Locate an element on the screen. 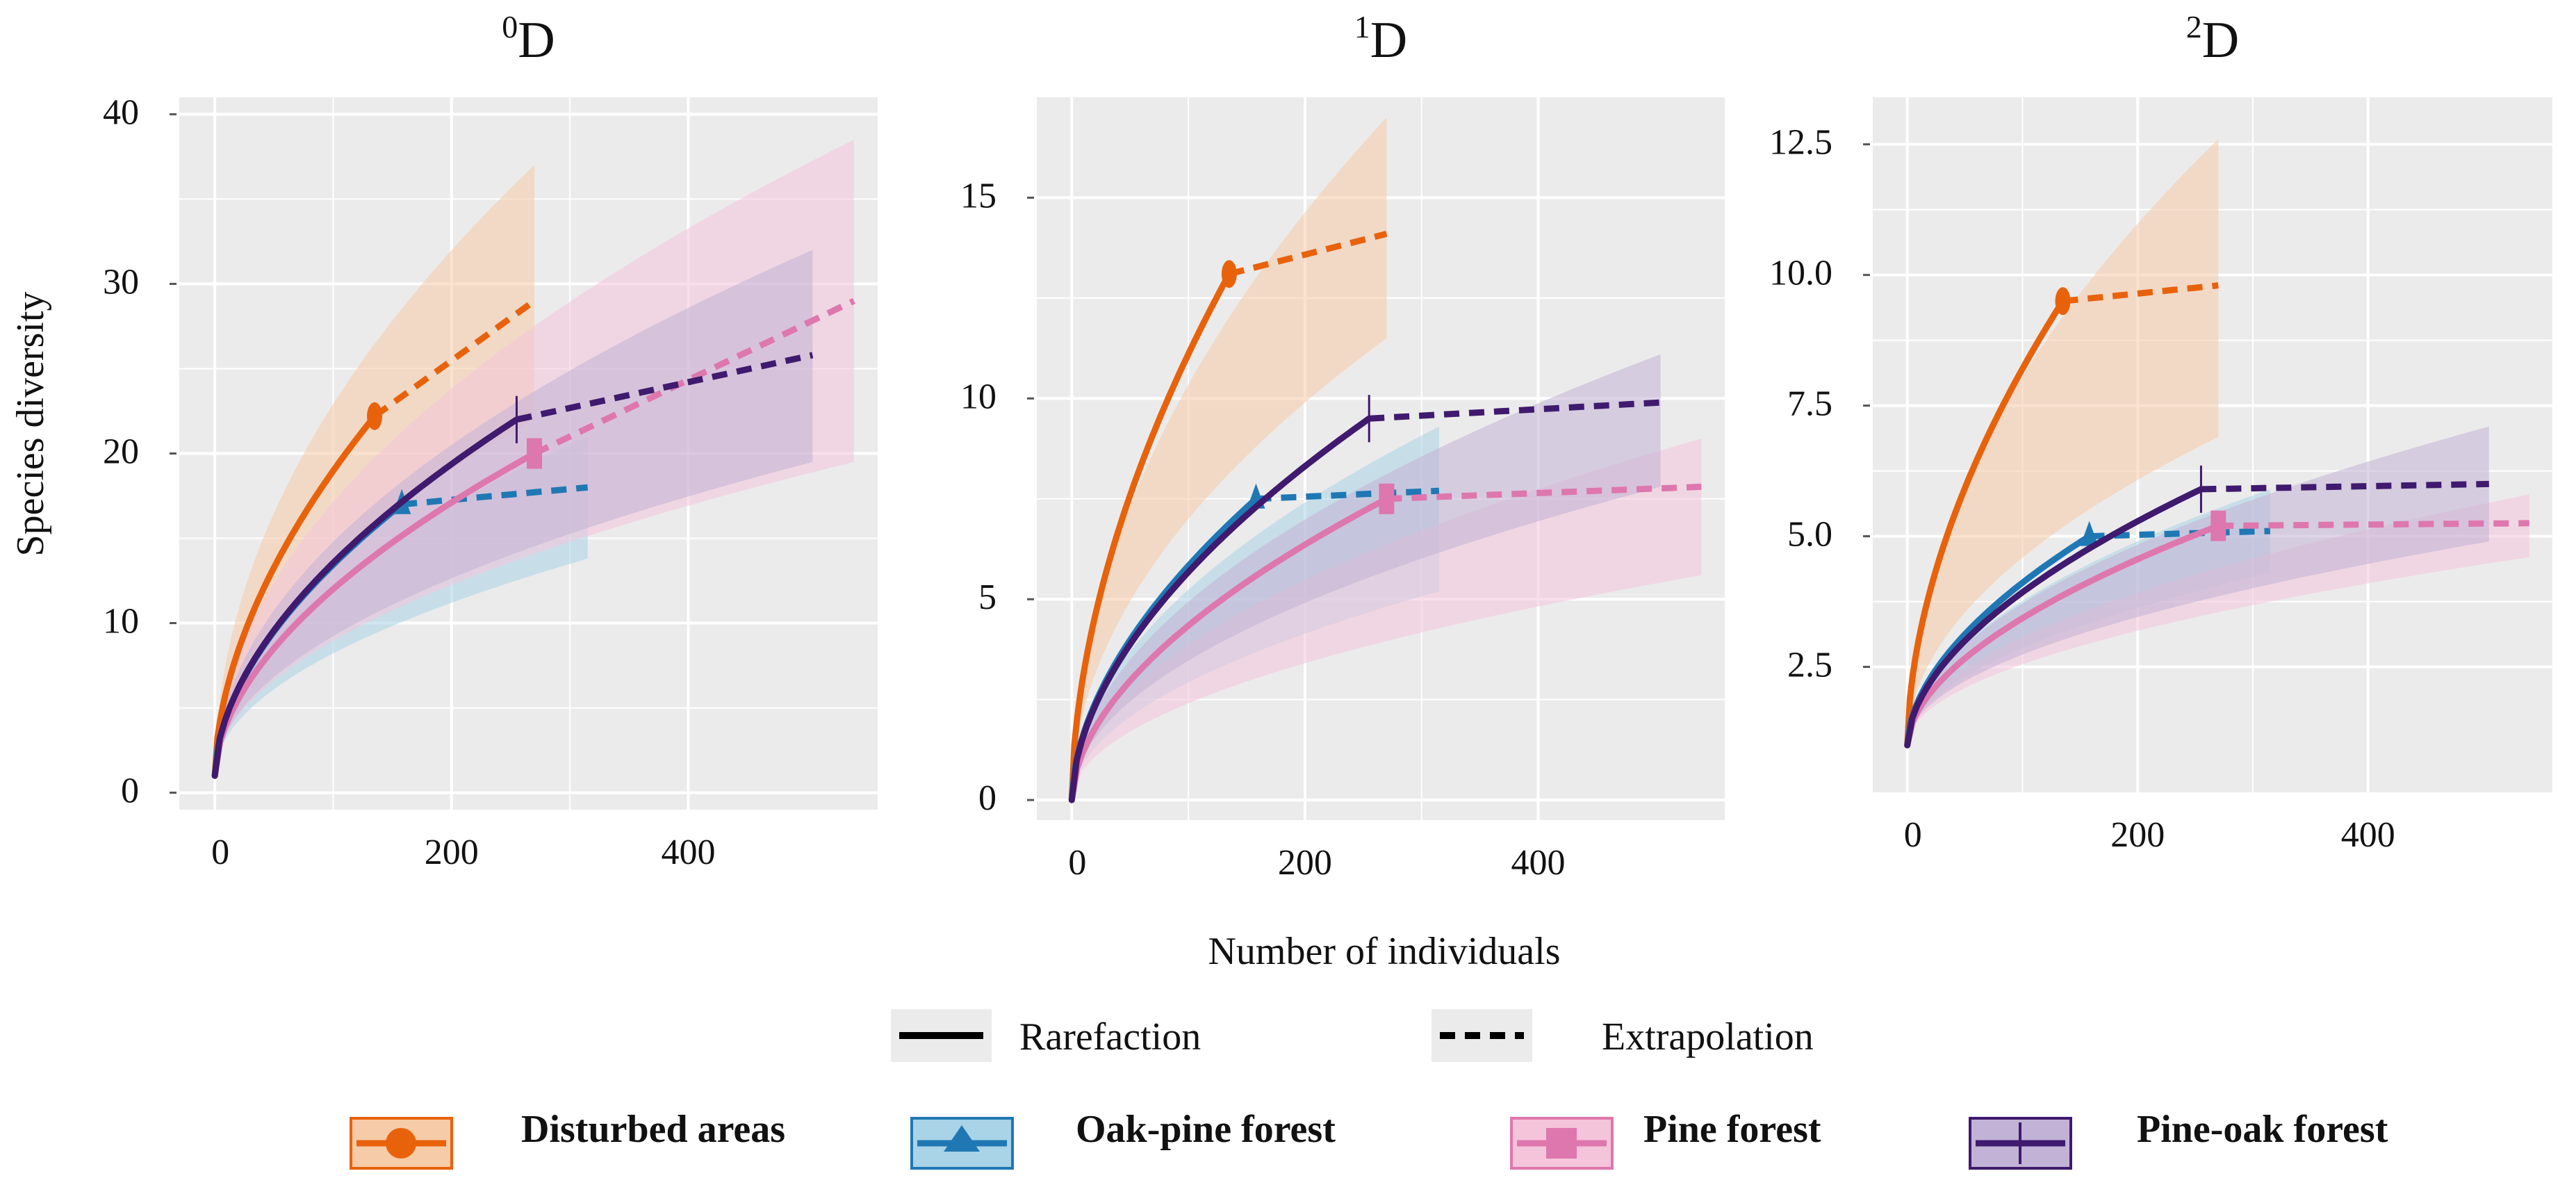 The image size is (2576, 1194). y-tick-label: 30 is located at coordinates (121, 282).